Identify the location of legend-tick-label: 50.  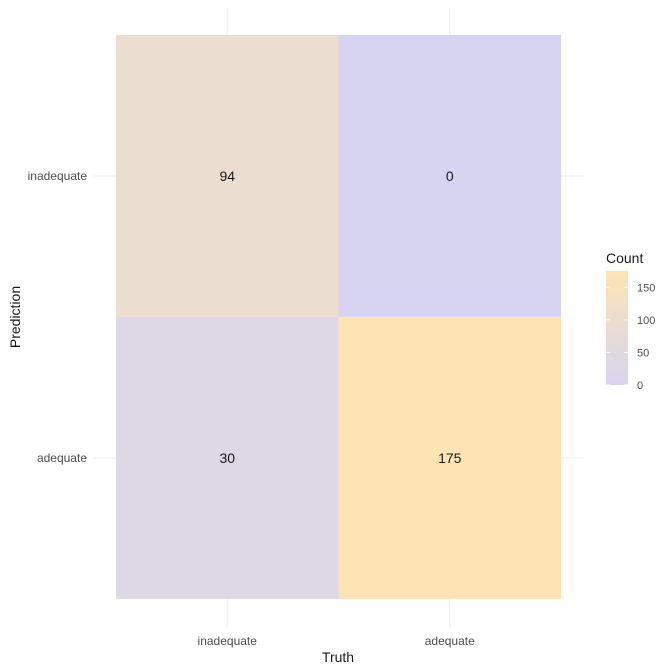
(643, 353).